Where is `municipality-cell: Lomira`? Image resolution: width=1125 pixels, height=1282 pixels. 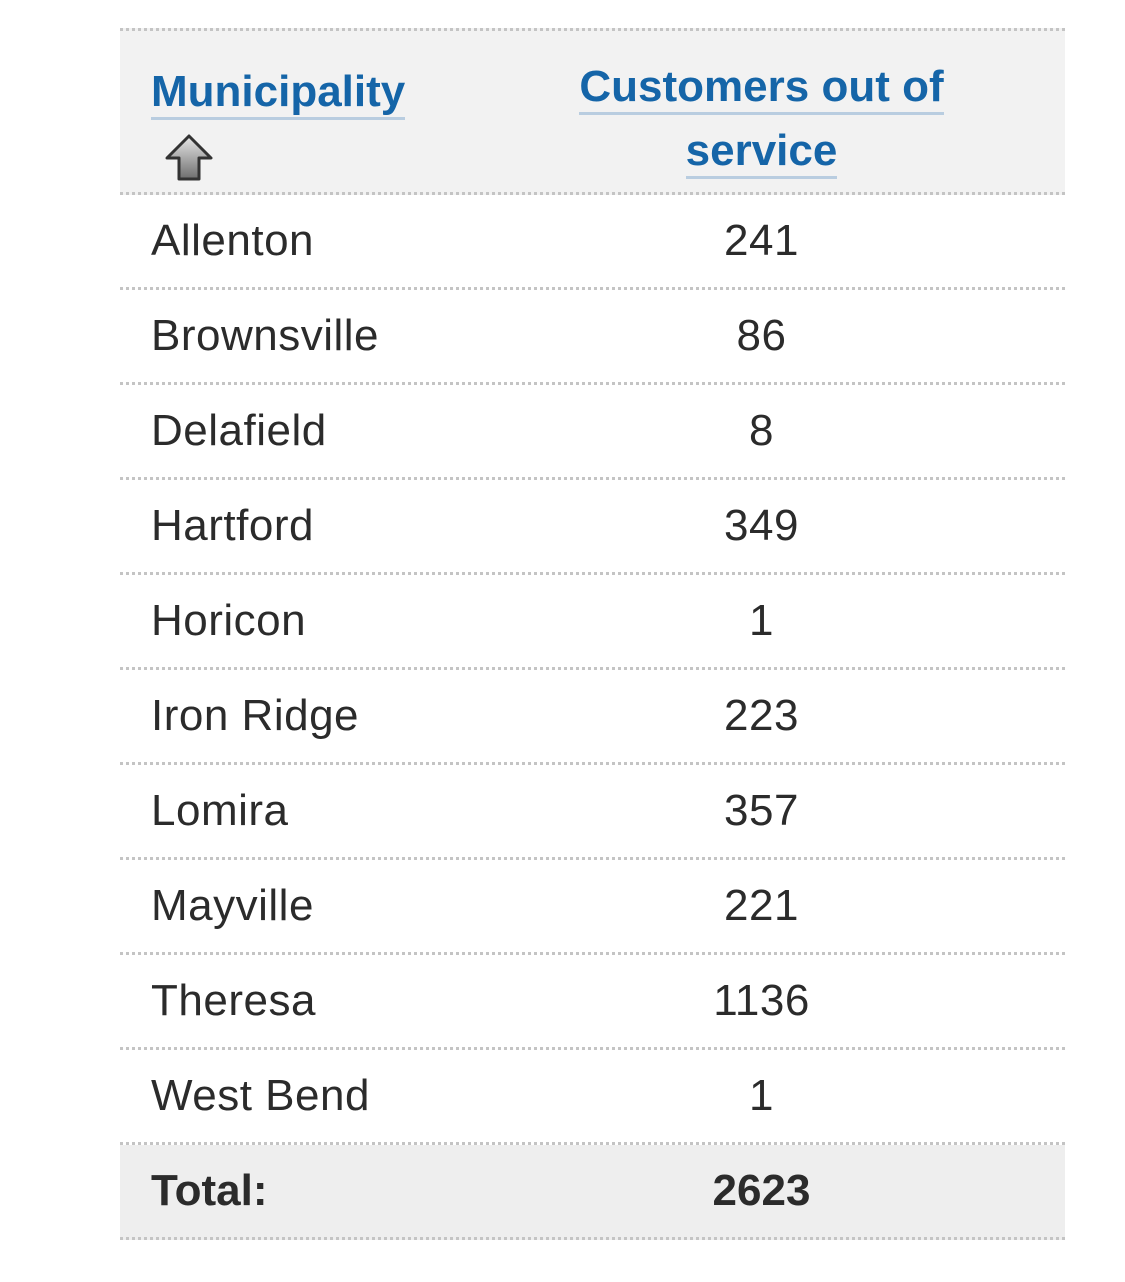 municipality-cell: Lomira is located at coordinates (305, 811).